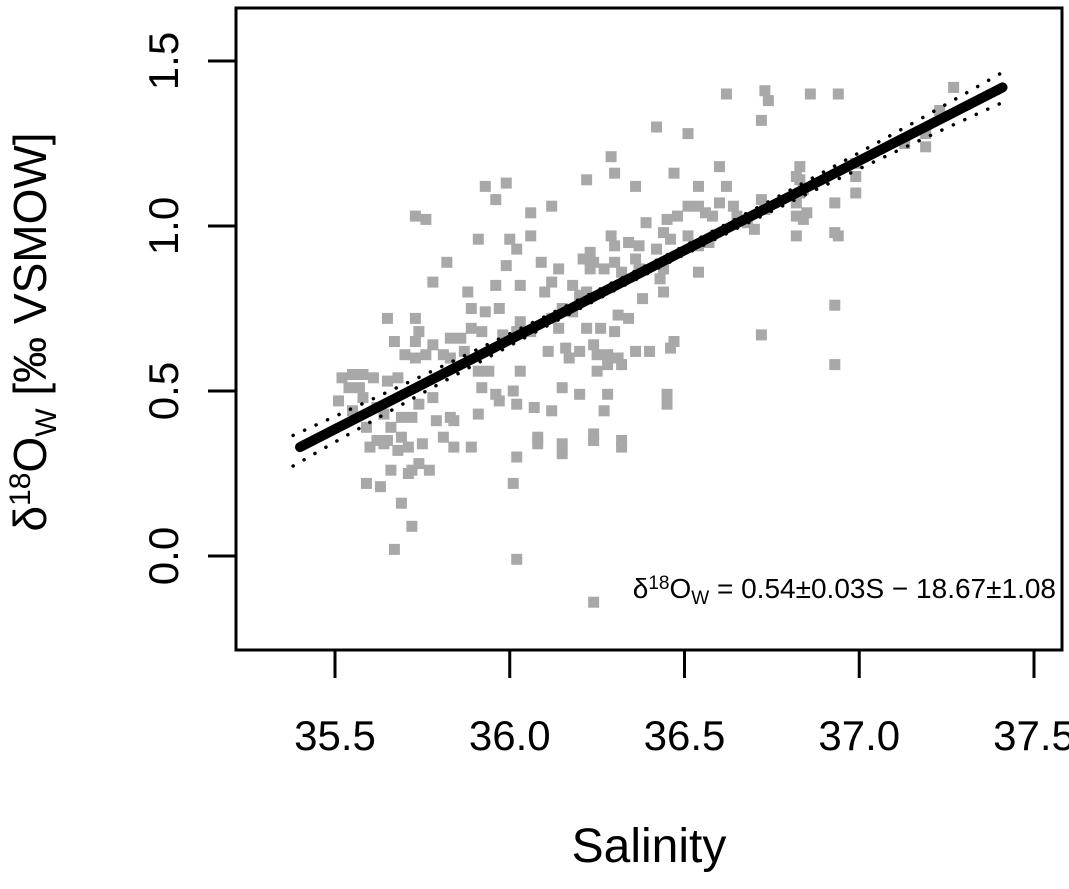  What do you see at coordinates (46, 422) in the screenshot?
I see `y-title-subscript: W` at bounding box center [46, 422].